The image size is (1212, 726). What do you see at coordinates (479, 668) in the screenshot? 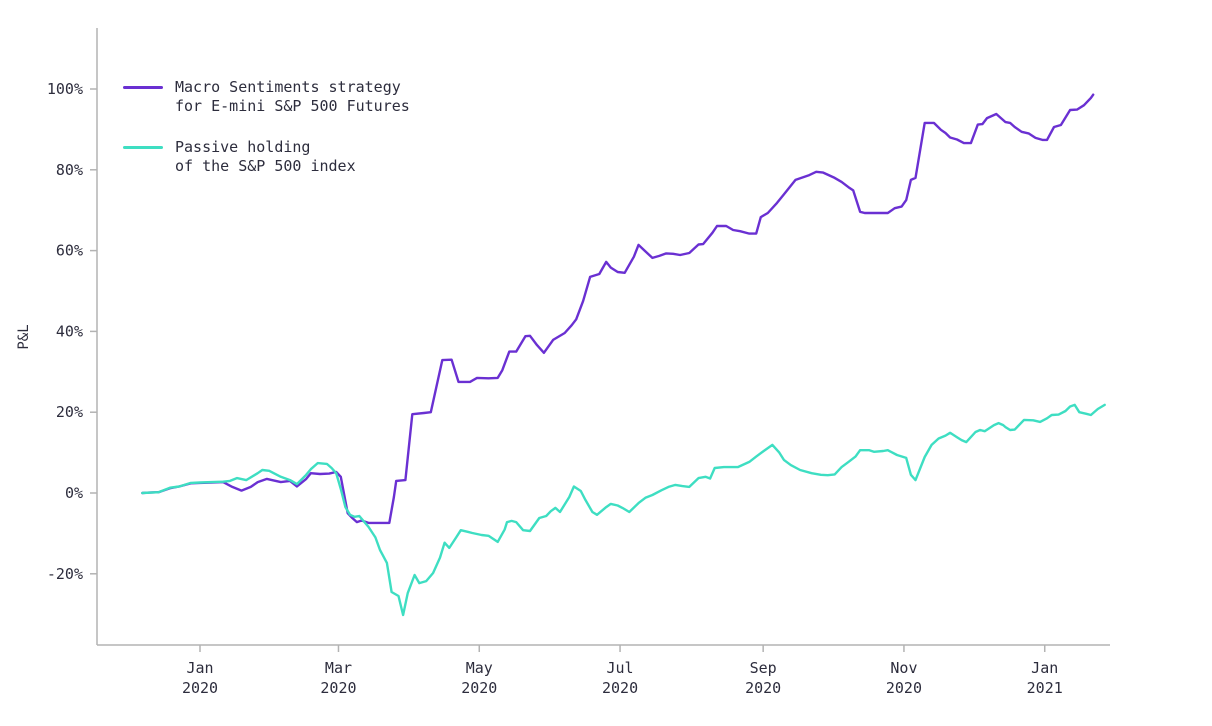
I see `x-tick-month-label: May` at bounding box center [479, 668].